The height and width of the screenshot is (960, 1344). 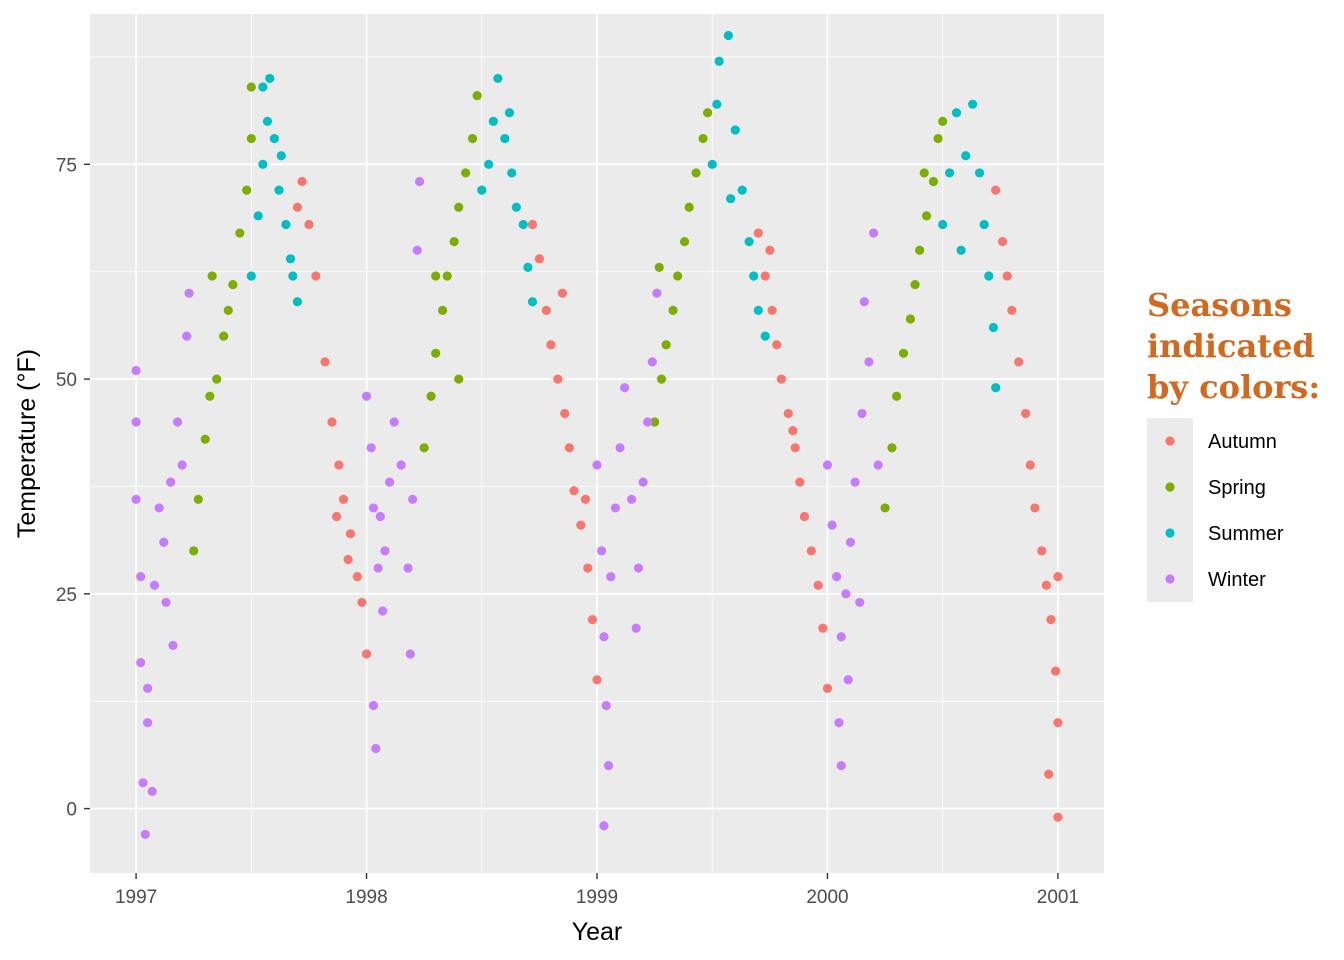 I want to click on legend-key-spring, so click(x=1170, y=487).